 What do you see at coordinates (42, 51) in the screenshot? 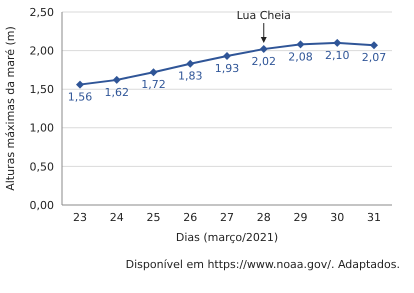
I see `y-tick-label: 2,00` at bounding box center [42, 51].